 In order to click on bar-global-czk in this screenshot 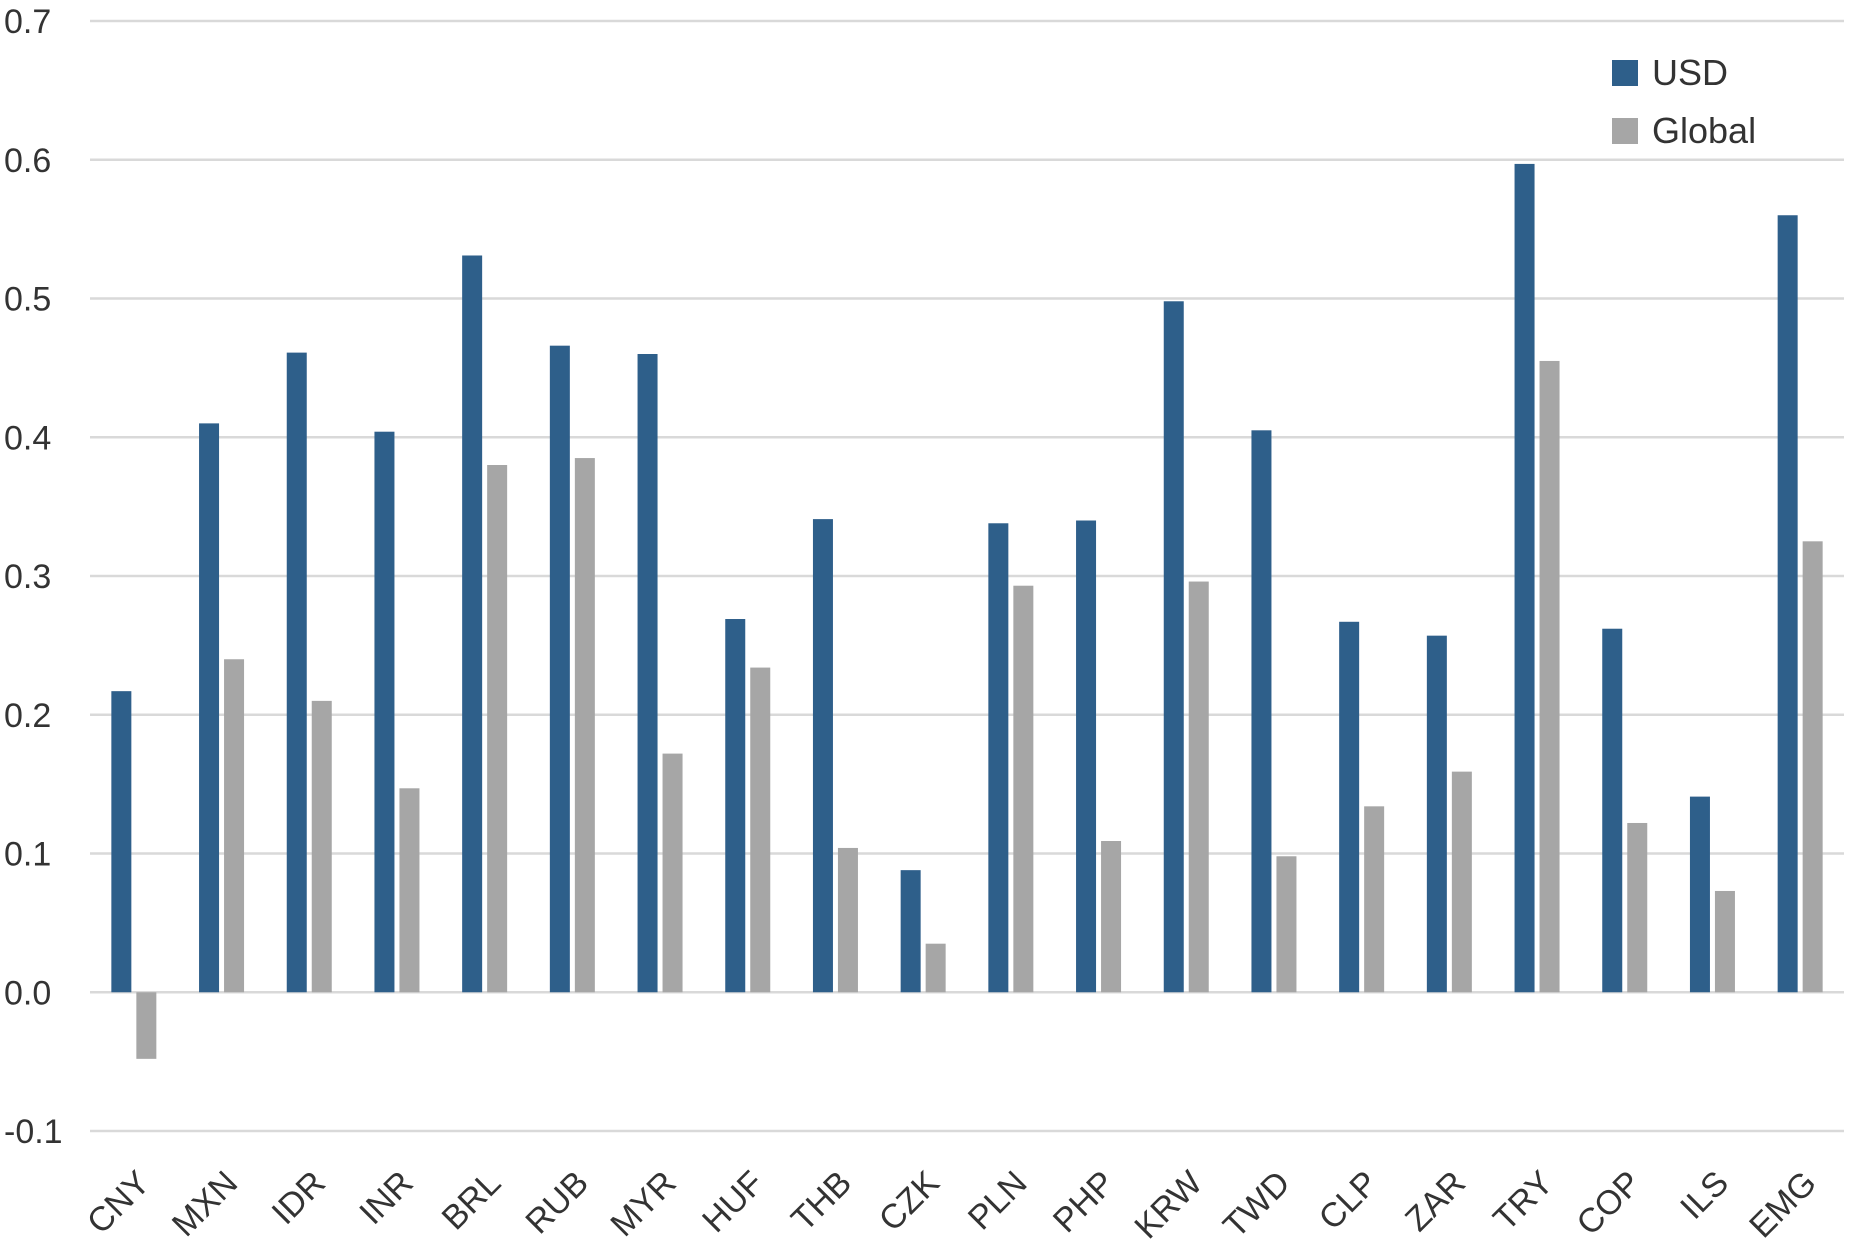, I will do `click(935, 968)`.